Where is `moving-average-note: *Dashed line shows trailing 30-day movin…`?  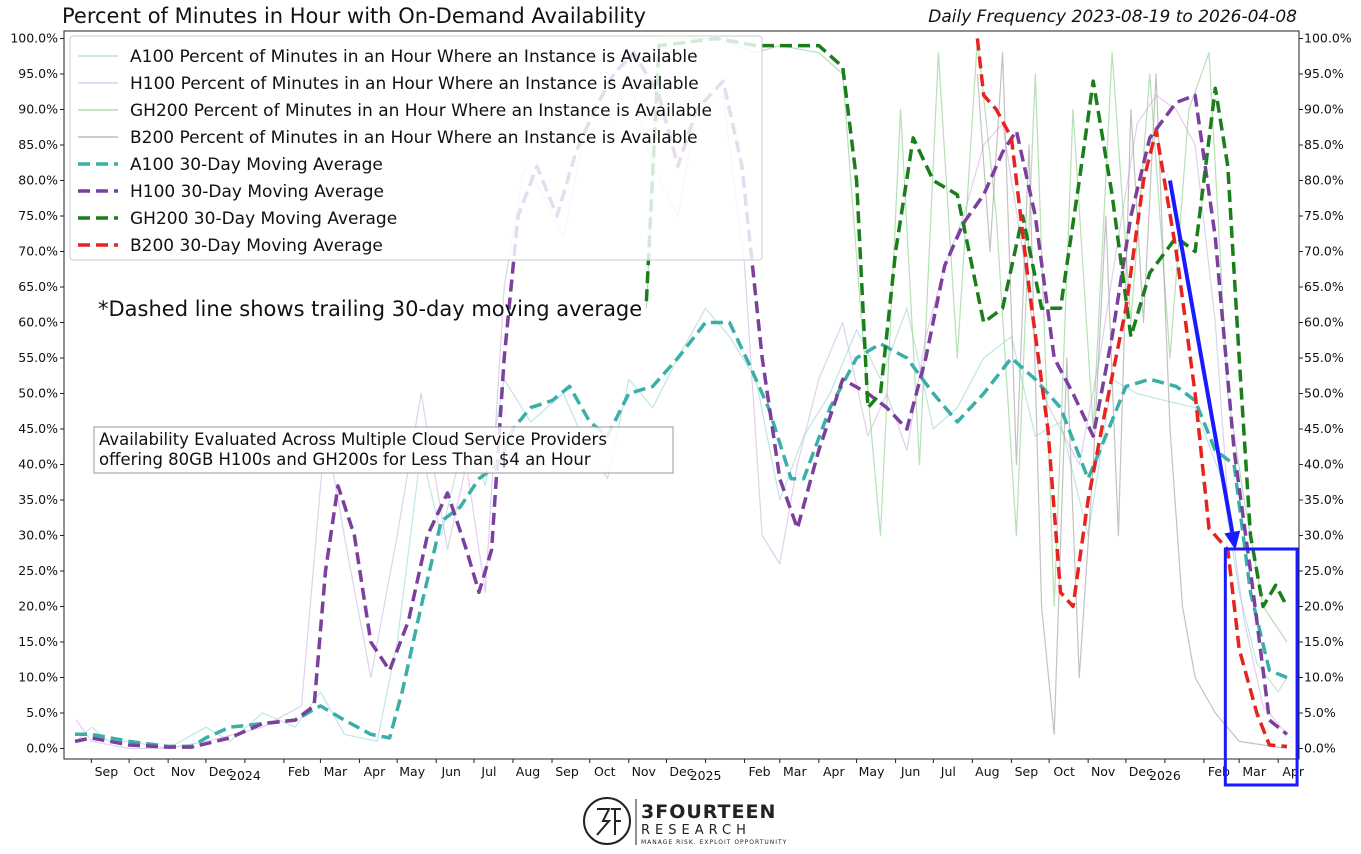 moving-average-note: *Dashed line shows trailing 30-day movin… is located at coordinates (370, 309).